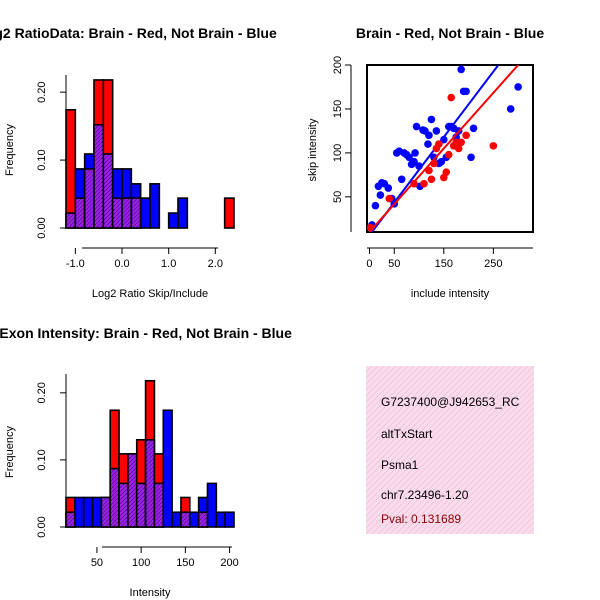 This screenshot has width=600, height=600. Describe the element at coordinates (42, 159) in the screenshot. I see `ratio-histogram-y-tick-label: 0.10` at that location.